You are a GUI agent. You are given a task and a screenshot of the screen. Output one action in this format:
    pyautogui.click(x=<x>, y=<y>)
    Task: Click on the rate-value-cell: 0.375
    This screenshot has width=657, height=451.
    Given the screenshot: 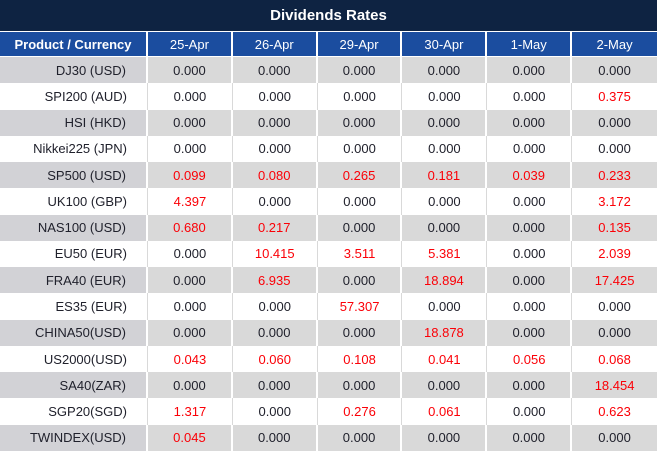 What is the action you would take?
    pyautogui.click(x=614, y=96)
    